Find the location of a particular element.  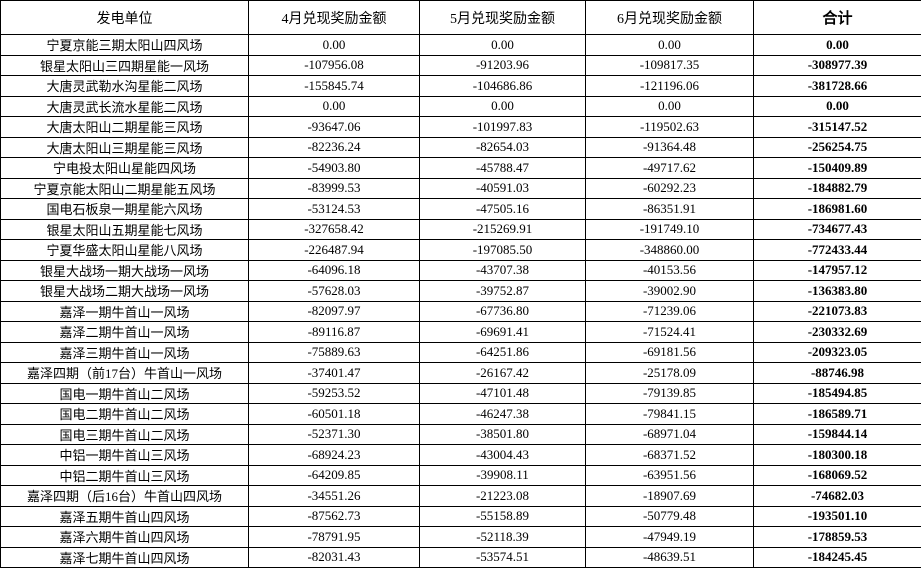

june-amount-cell: -60292.23 is located at coordinates (669, 188).